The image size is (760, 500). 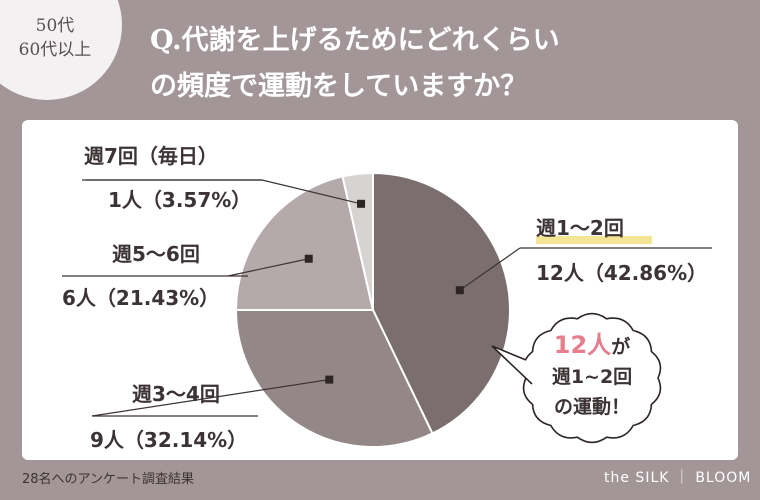 I want to click on callout-line-3: の運動！, so click(x=591, y=407).